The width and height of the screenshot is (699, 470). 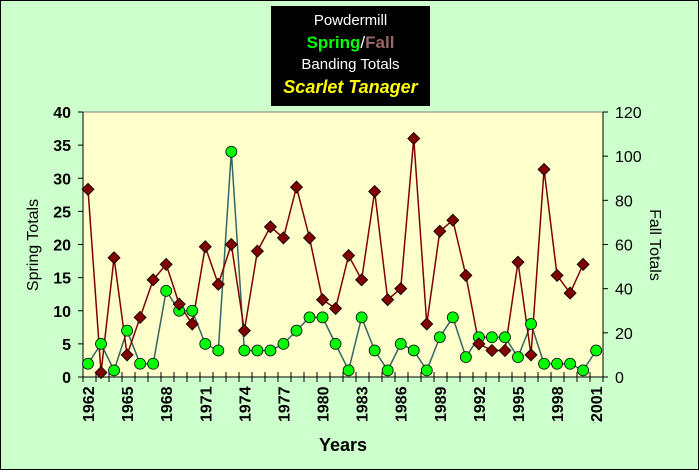 What do you see at coordinates (480, 404) in the screenshot?
I see `x-tick-label: 1992` at bounding box center [480, 404].